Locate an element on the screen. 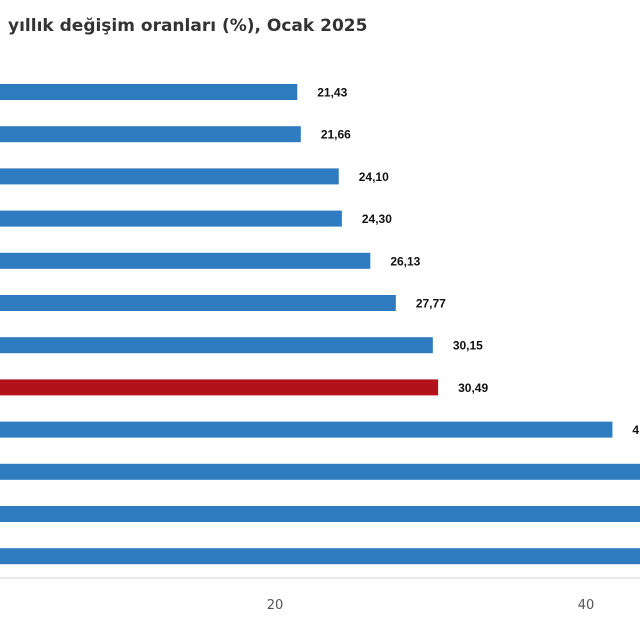 The width and height of the screenshot is (640, 640). x-tick-label: 40 is located at coordinates (586, 605).